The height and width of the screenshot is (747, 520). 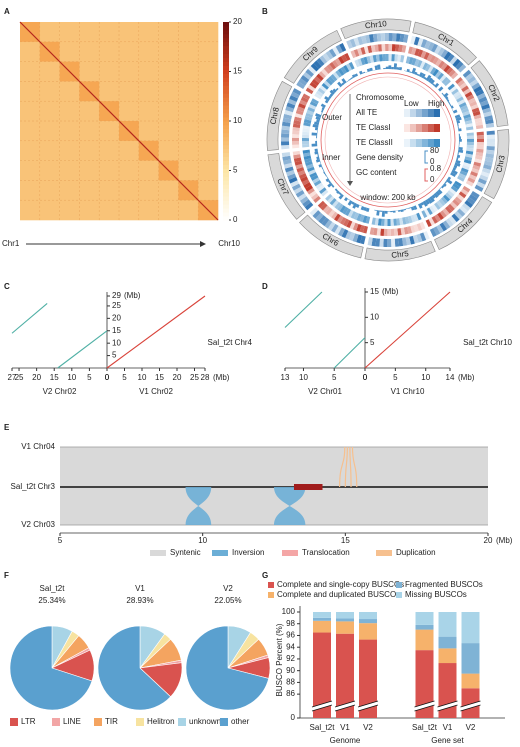 I want to click on x-tick-label: 20, so click(x=488, y=540).